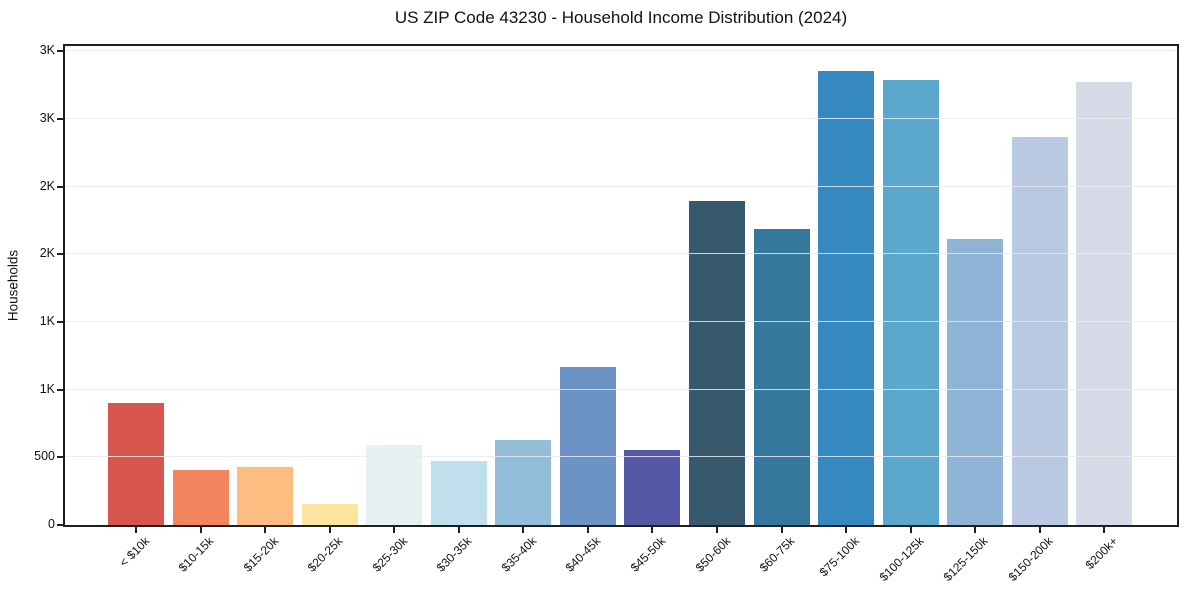 The image size is (1189, 590). I want to click on x-tick-label: $100-125k, so click(901, 559).